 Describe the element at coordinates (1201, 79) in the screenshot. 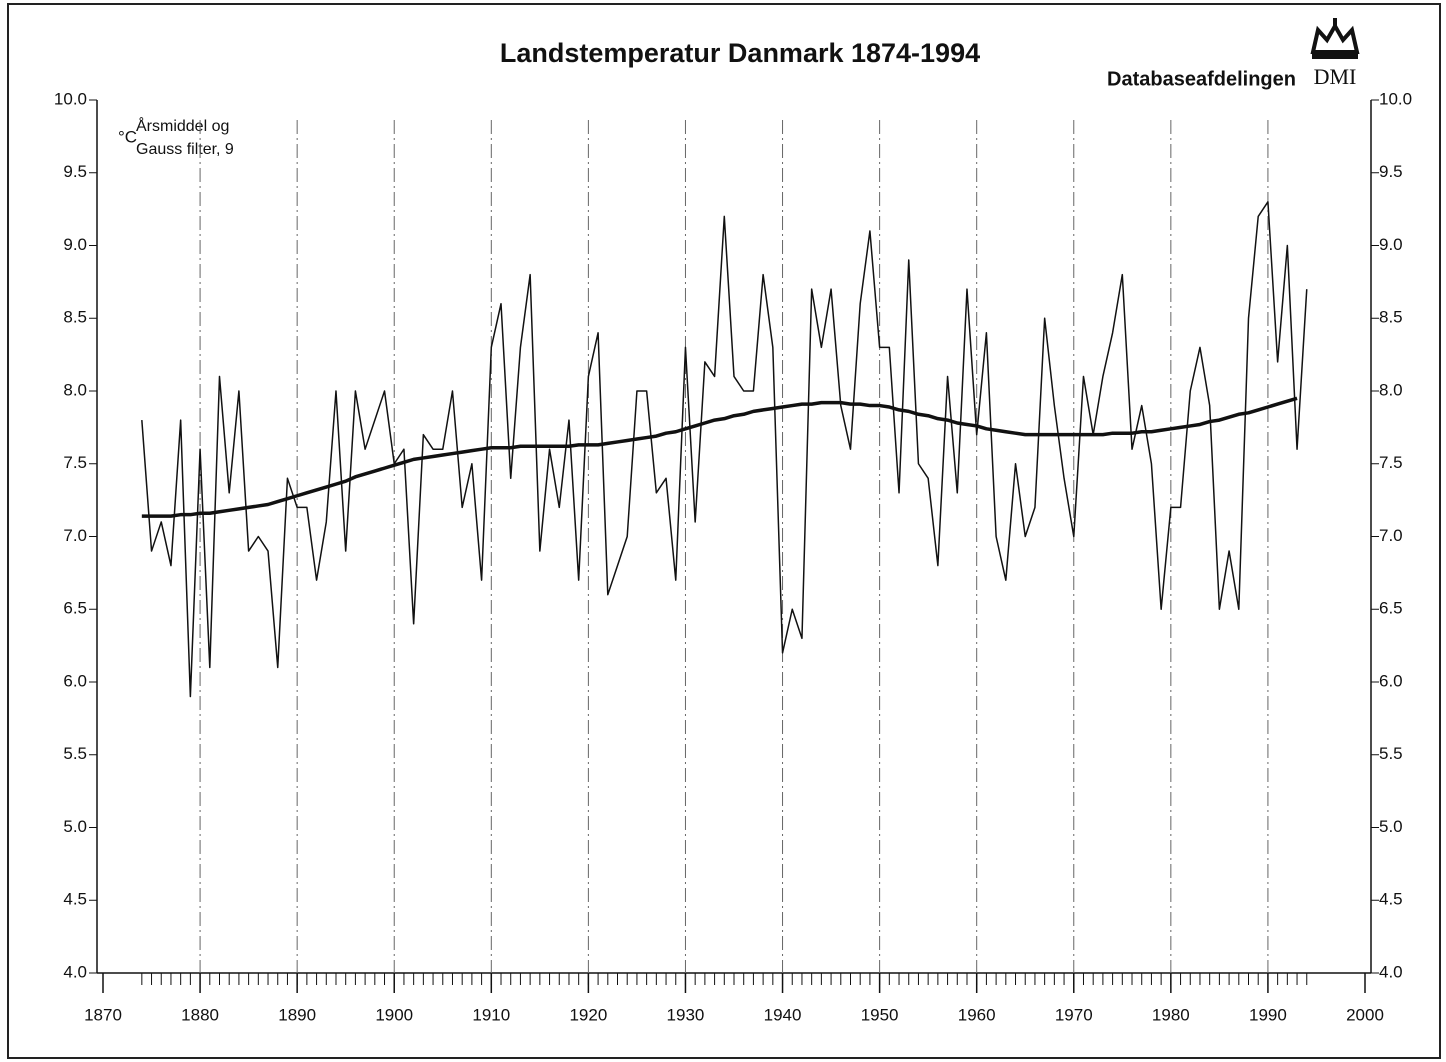

I see `source: Databaseafdelingen` at that location.